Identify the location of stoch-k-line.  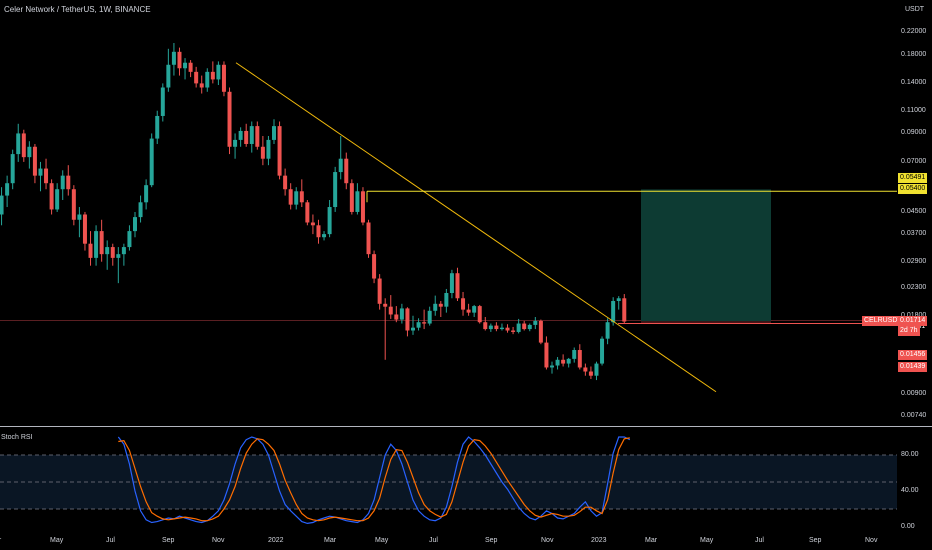
(374, 480).